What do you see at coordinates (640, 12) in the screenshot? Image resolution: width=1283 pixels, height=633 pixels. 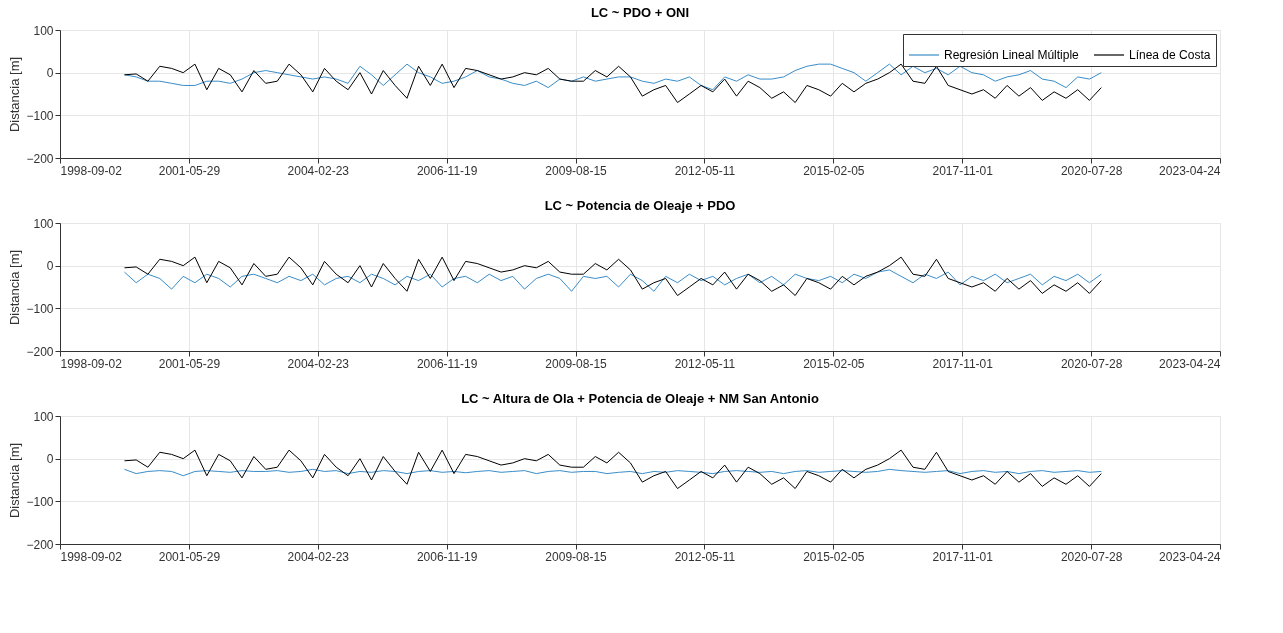 I see `chart-title: LC ~ PDO + ONI` at bounding box center [640, 12].